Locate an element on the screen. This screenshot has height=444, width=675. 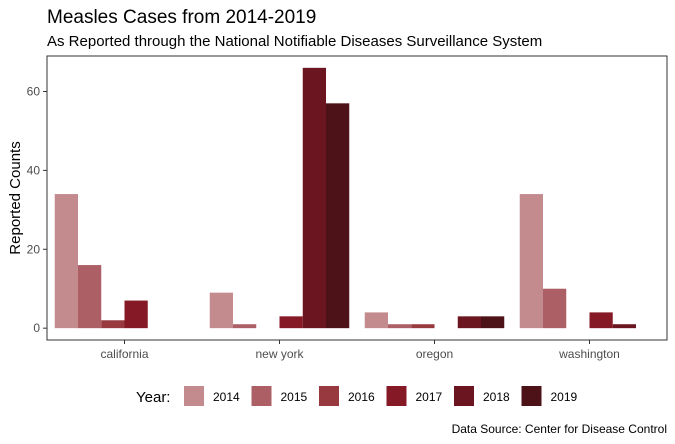
y-axis-title: Reported Counts is located at coordinates (15, 197).